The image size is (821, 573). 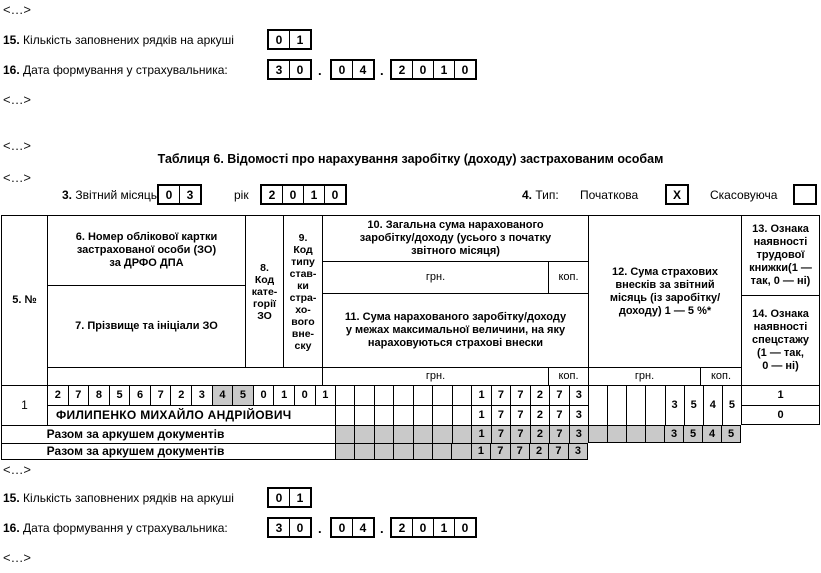 I want to click on type-initial-checkbox: X, so click(x=677, y=194).